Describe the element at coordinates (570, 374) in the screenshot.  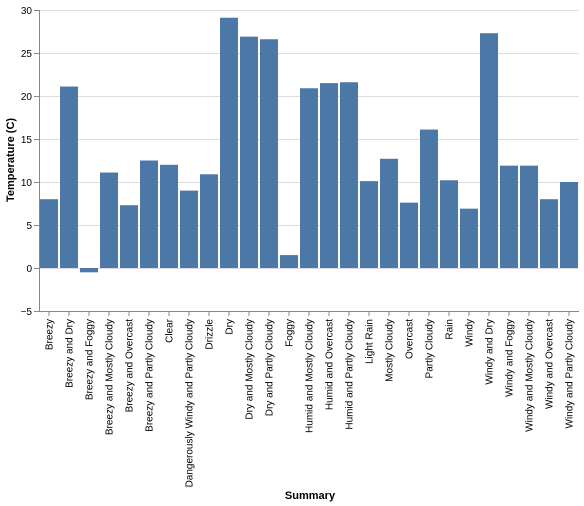
I see `x-tick-label: Windy and Partly Cloudy` at that location.